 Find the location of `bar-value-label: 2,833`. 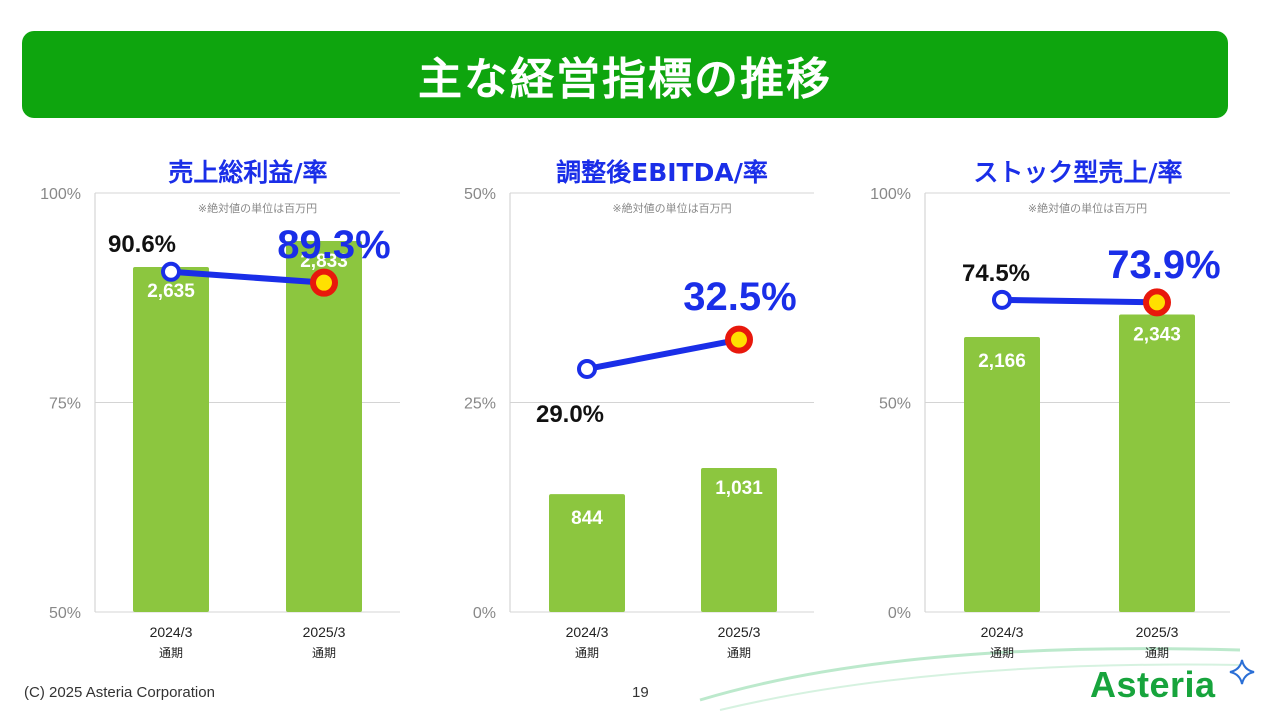

bar-value-label: 2,833 is located at coordinates (324, 261).